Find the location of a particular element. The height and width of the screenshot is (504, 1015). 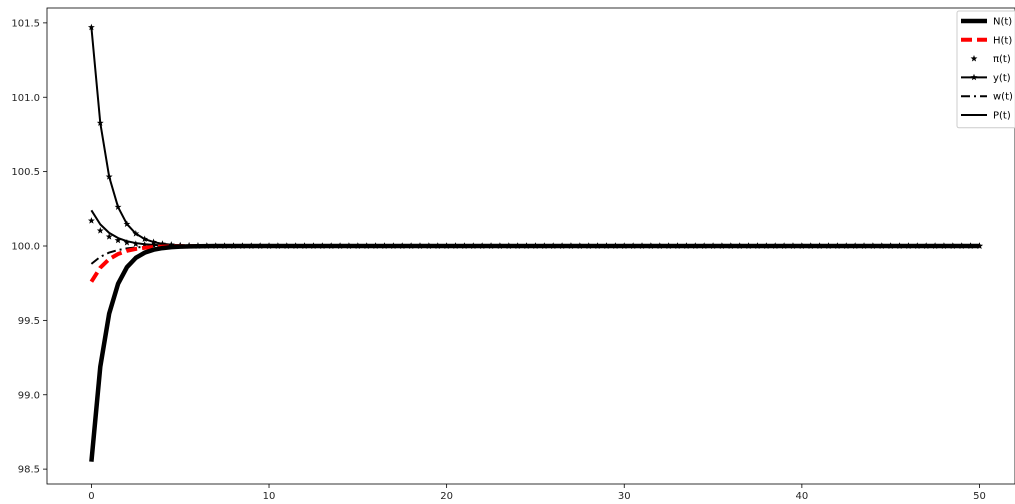

legend-entry-3: y(t) is located at coordinates (986, 78).